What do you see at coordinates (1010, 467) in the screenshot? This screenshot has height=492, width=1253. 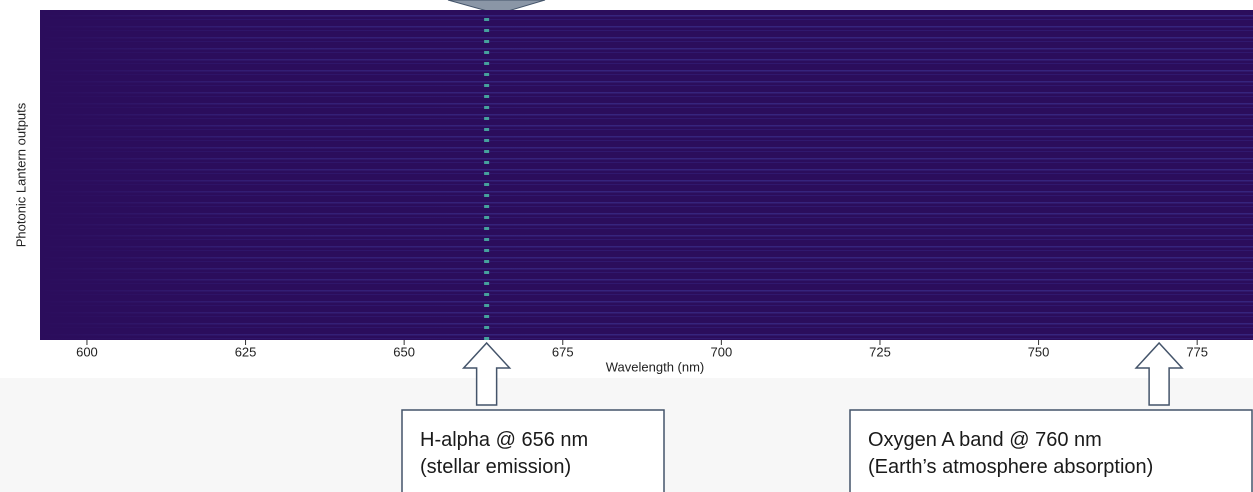 I see `annotation-text: (Earth’s atmosphere absorption)` at bounding box center [1010, 467].